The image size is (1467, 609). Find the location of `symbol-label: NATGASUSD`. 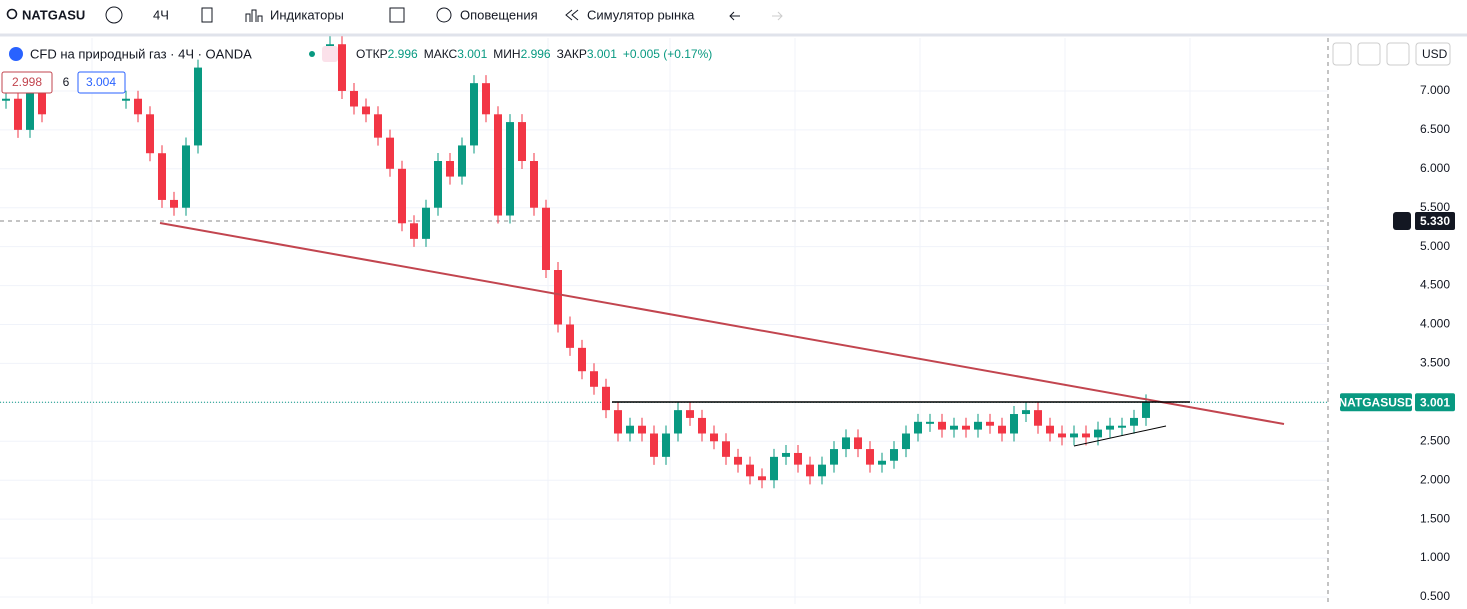

symbol-label: NATGASUSD is located at coordinates (1375, 402).